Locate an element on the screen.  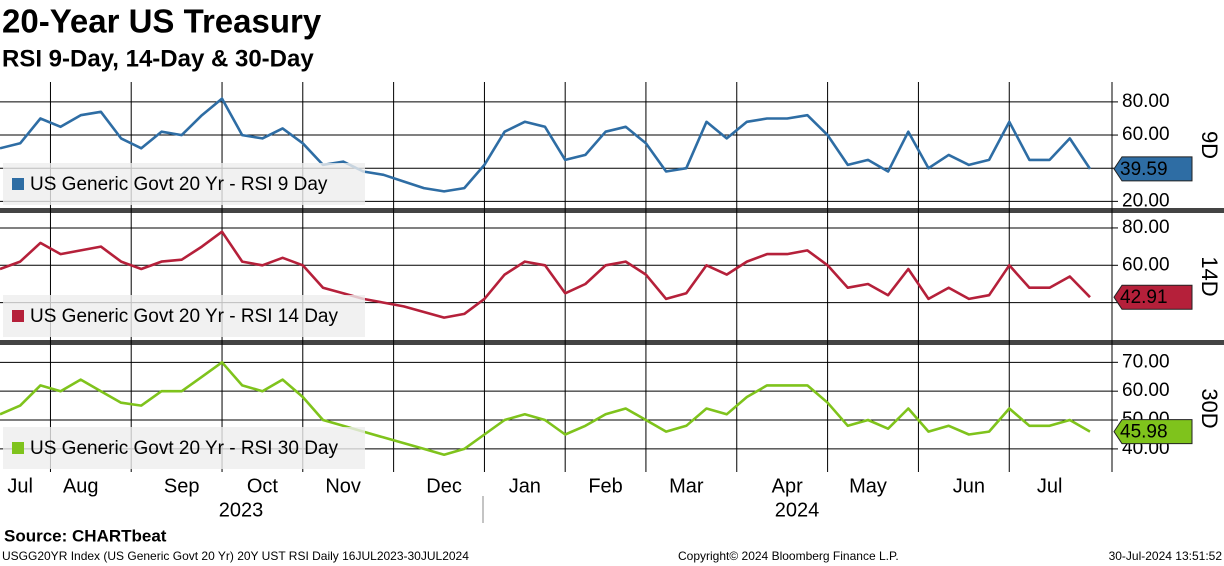
last-value-label: 42.91 is located at coordinates (1144, 297).